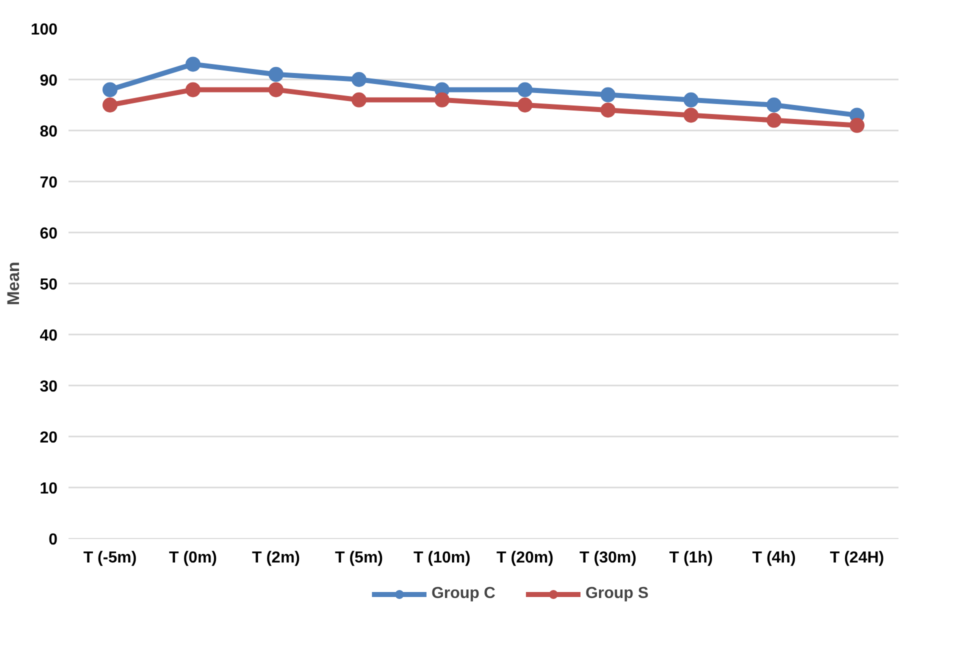  Describe the element at coordinates (608, 558) in the screenshot. I see `x-tick-label: T (30m)` at that location.